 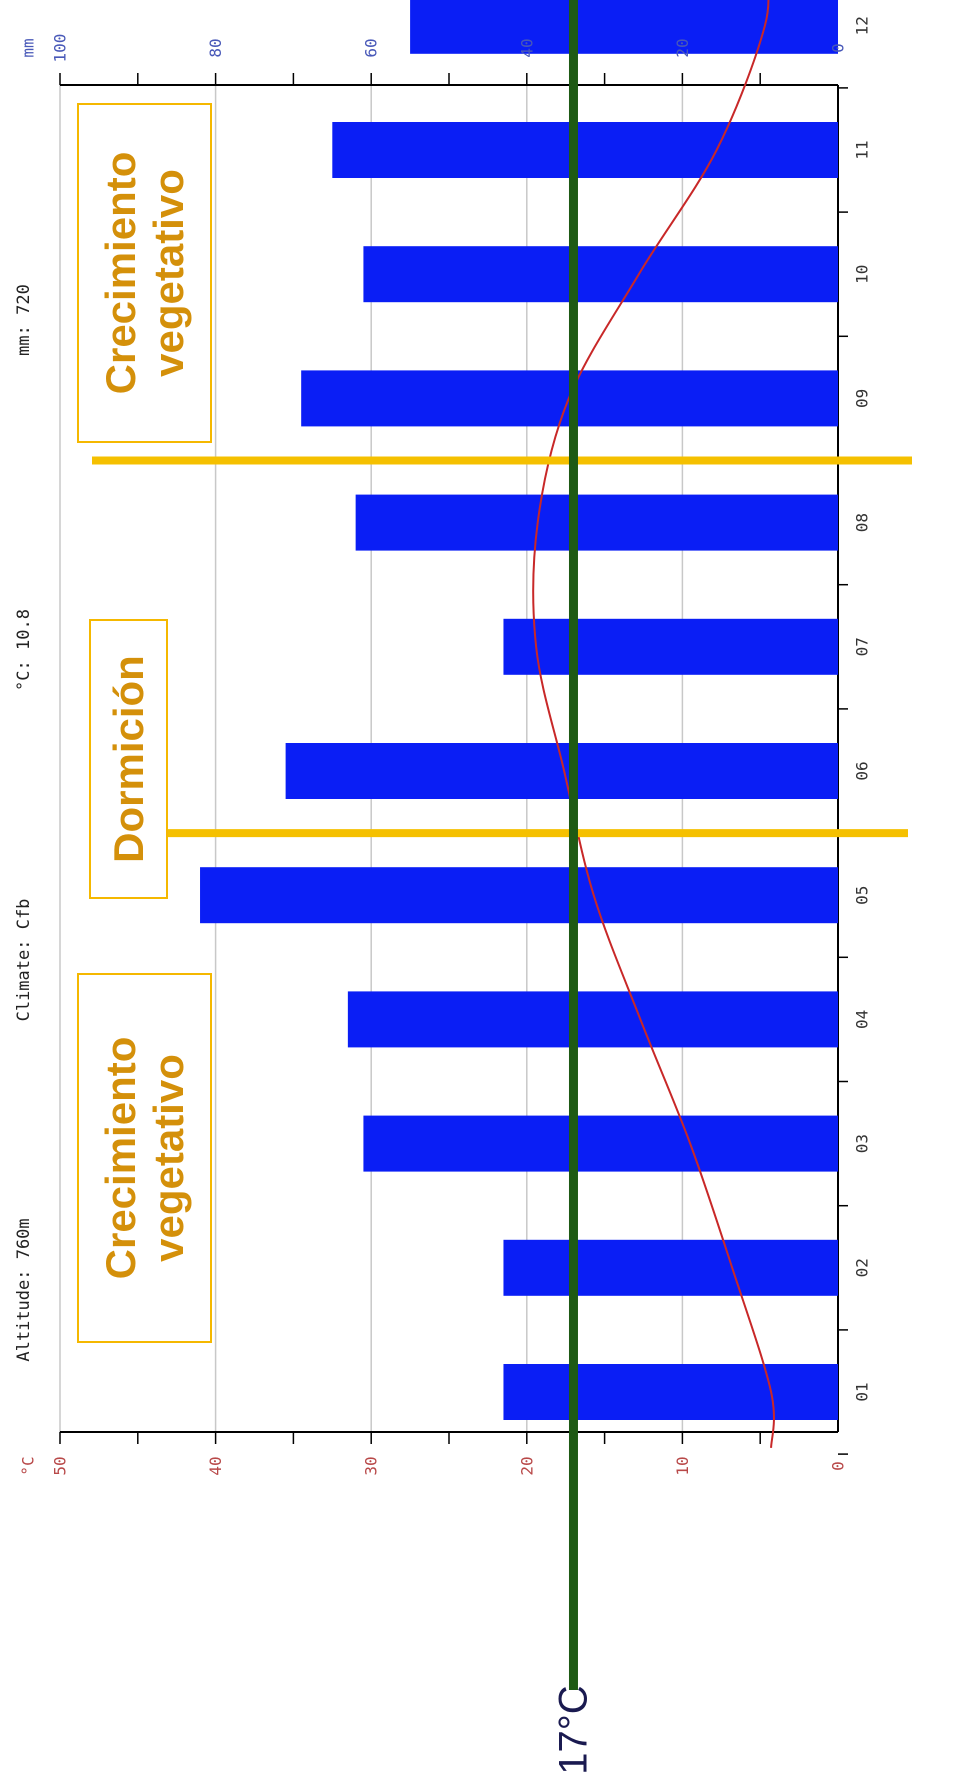 What do you see at coordinates (862, 1267) in the screenshot?
I see `month-label-02: 02` at bounding box center [862, 1267].